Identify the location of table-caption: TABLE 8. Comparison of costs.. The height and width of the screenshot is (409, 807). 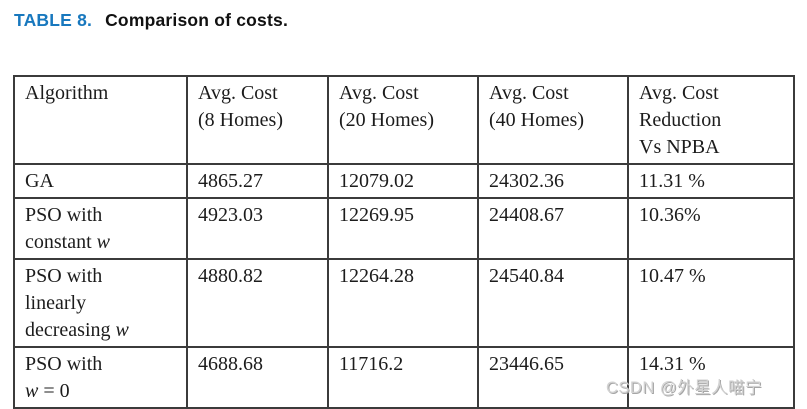
(151, 20).